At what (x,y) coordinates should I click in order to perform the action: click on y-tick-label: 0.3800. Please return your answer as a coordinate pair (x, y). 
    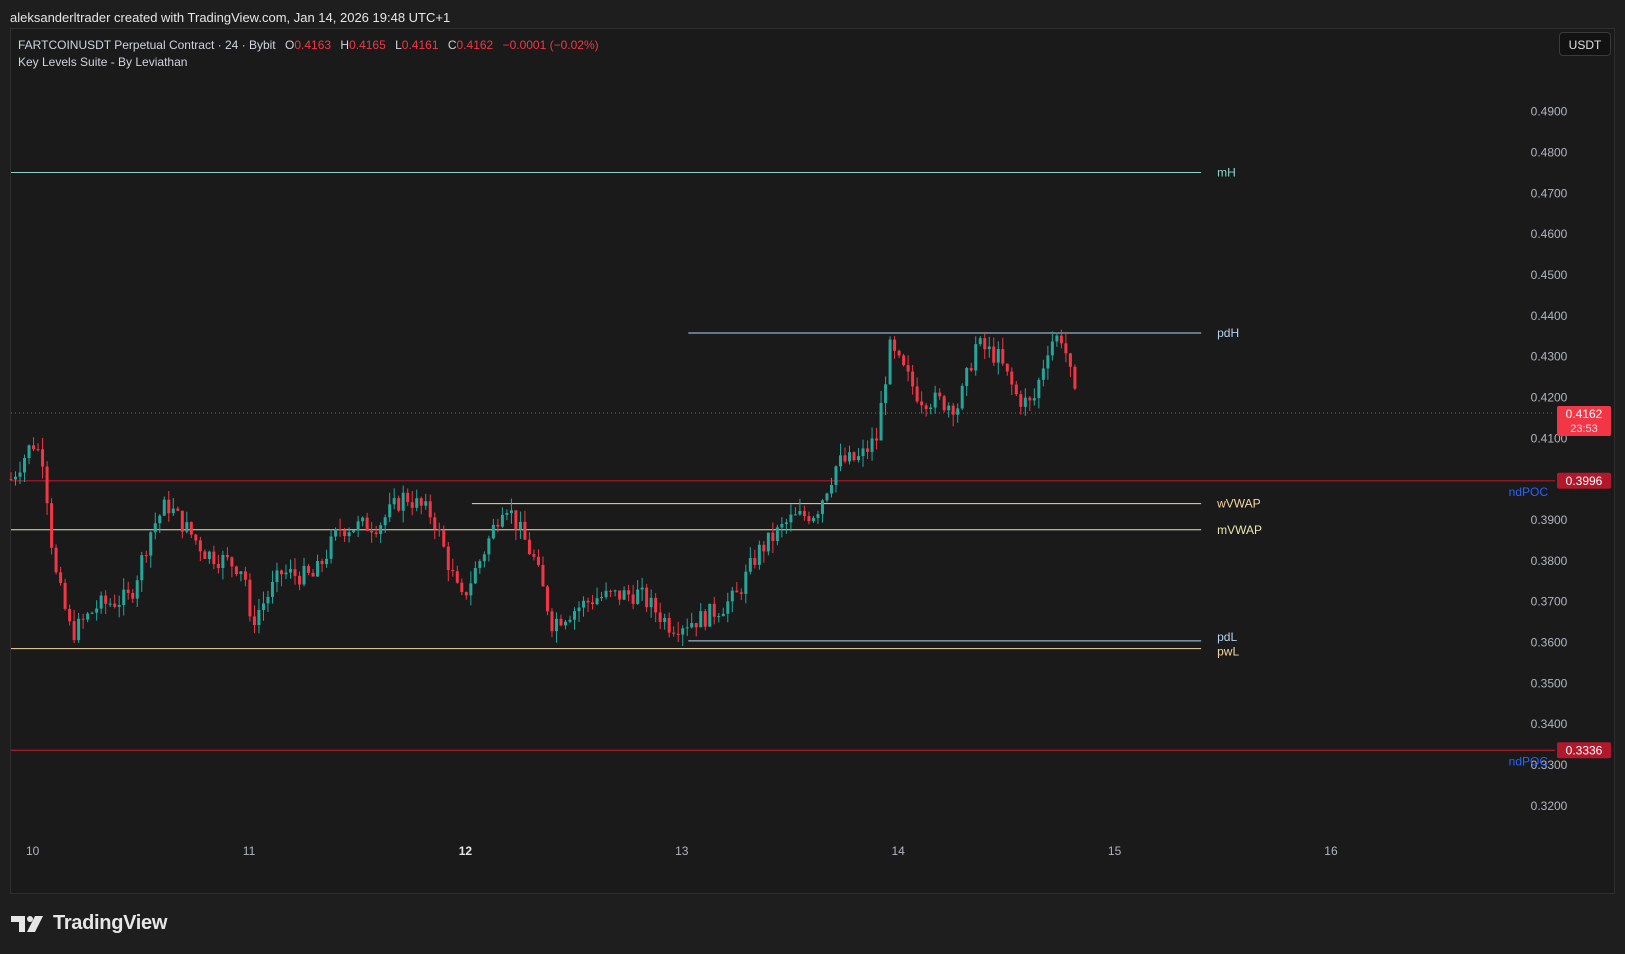
    Looking at the image, I should click on (1549, 561).